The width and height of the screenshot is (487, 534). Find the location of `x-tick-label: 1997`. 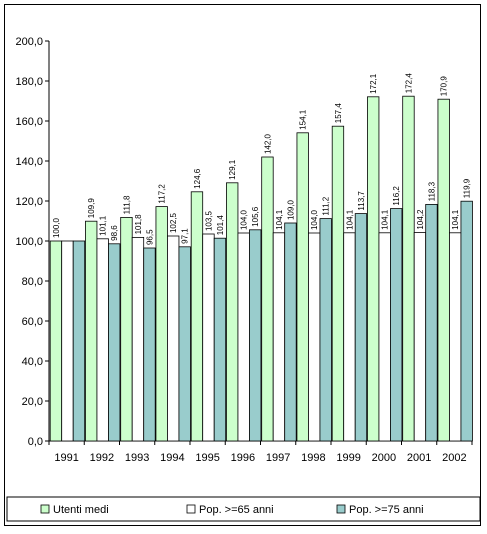

x-tick-label: 1997 is located at coordinates (278, 458).